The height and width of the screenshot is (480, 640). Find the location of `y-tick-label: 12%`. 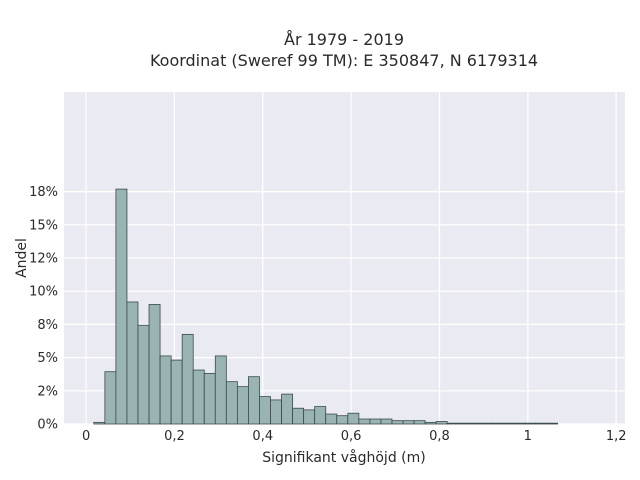

y-tick-label: 12% is located at coordinates (43, 259).